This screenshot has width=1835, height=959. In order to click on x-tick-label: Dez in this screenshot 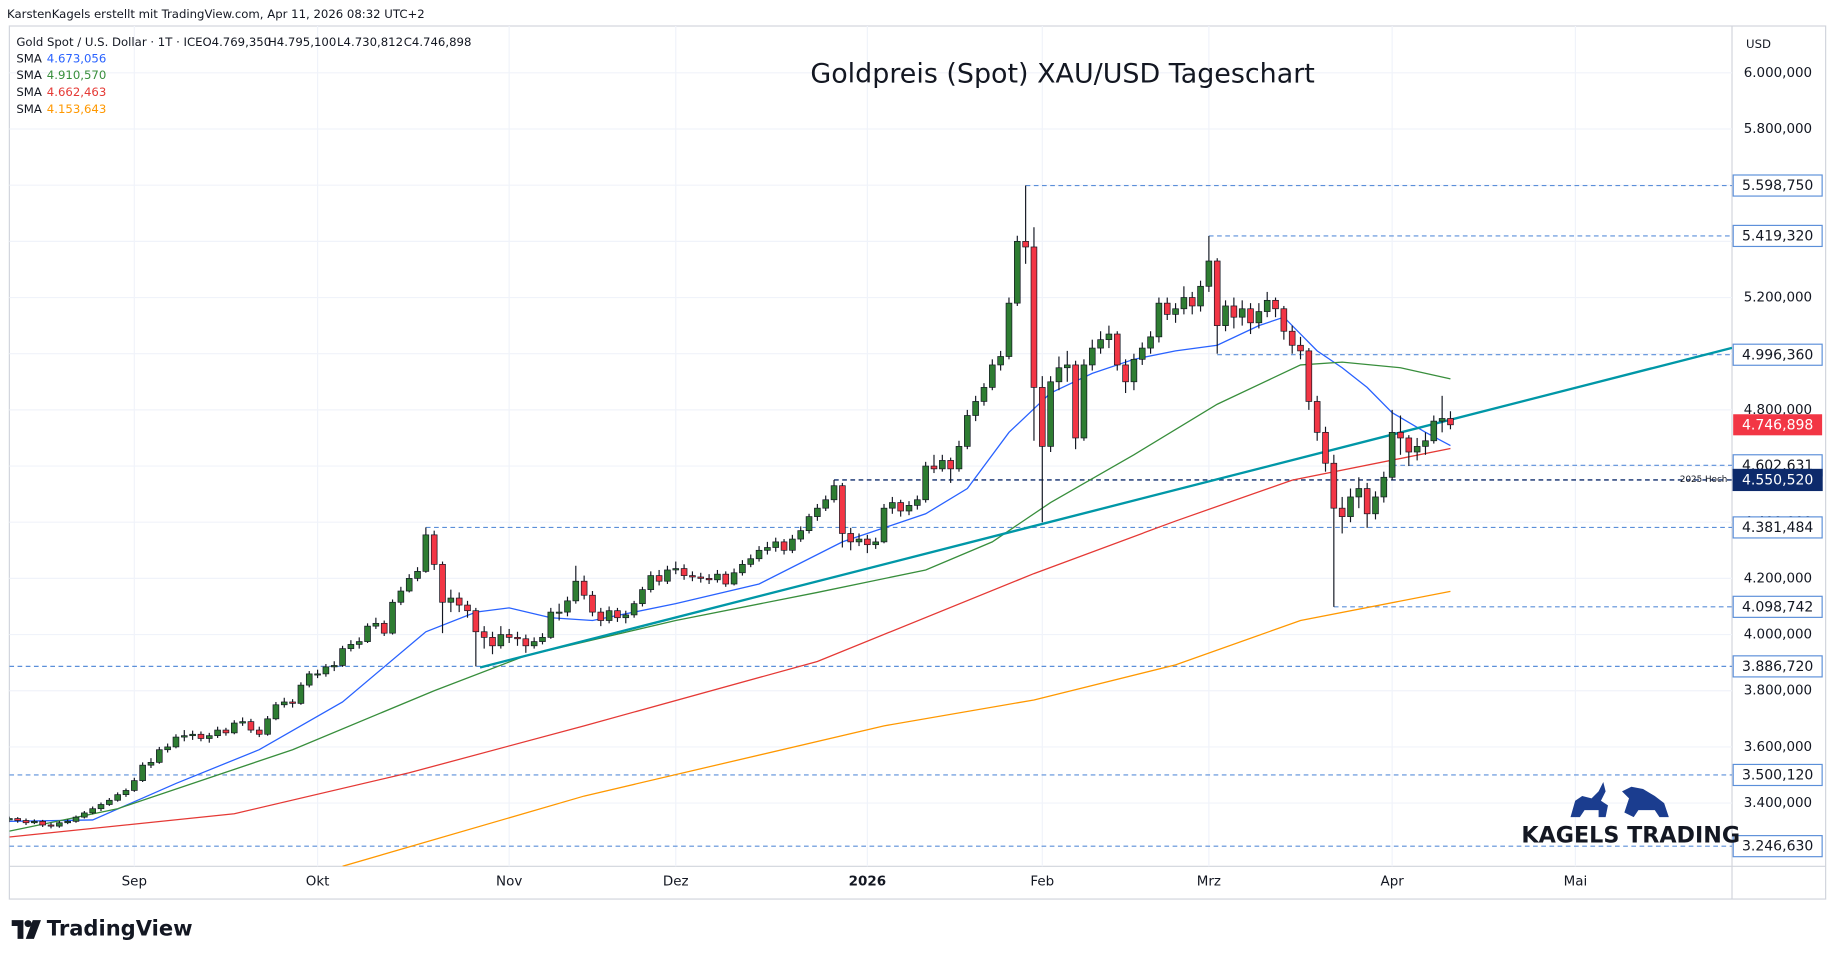, I will do `click(676, 881)`.